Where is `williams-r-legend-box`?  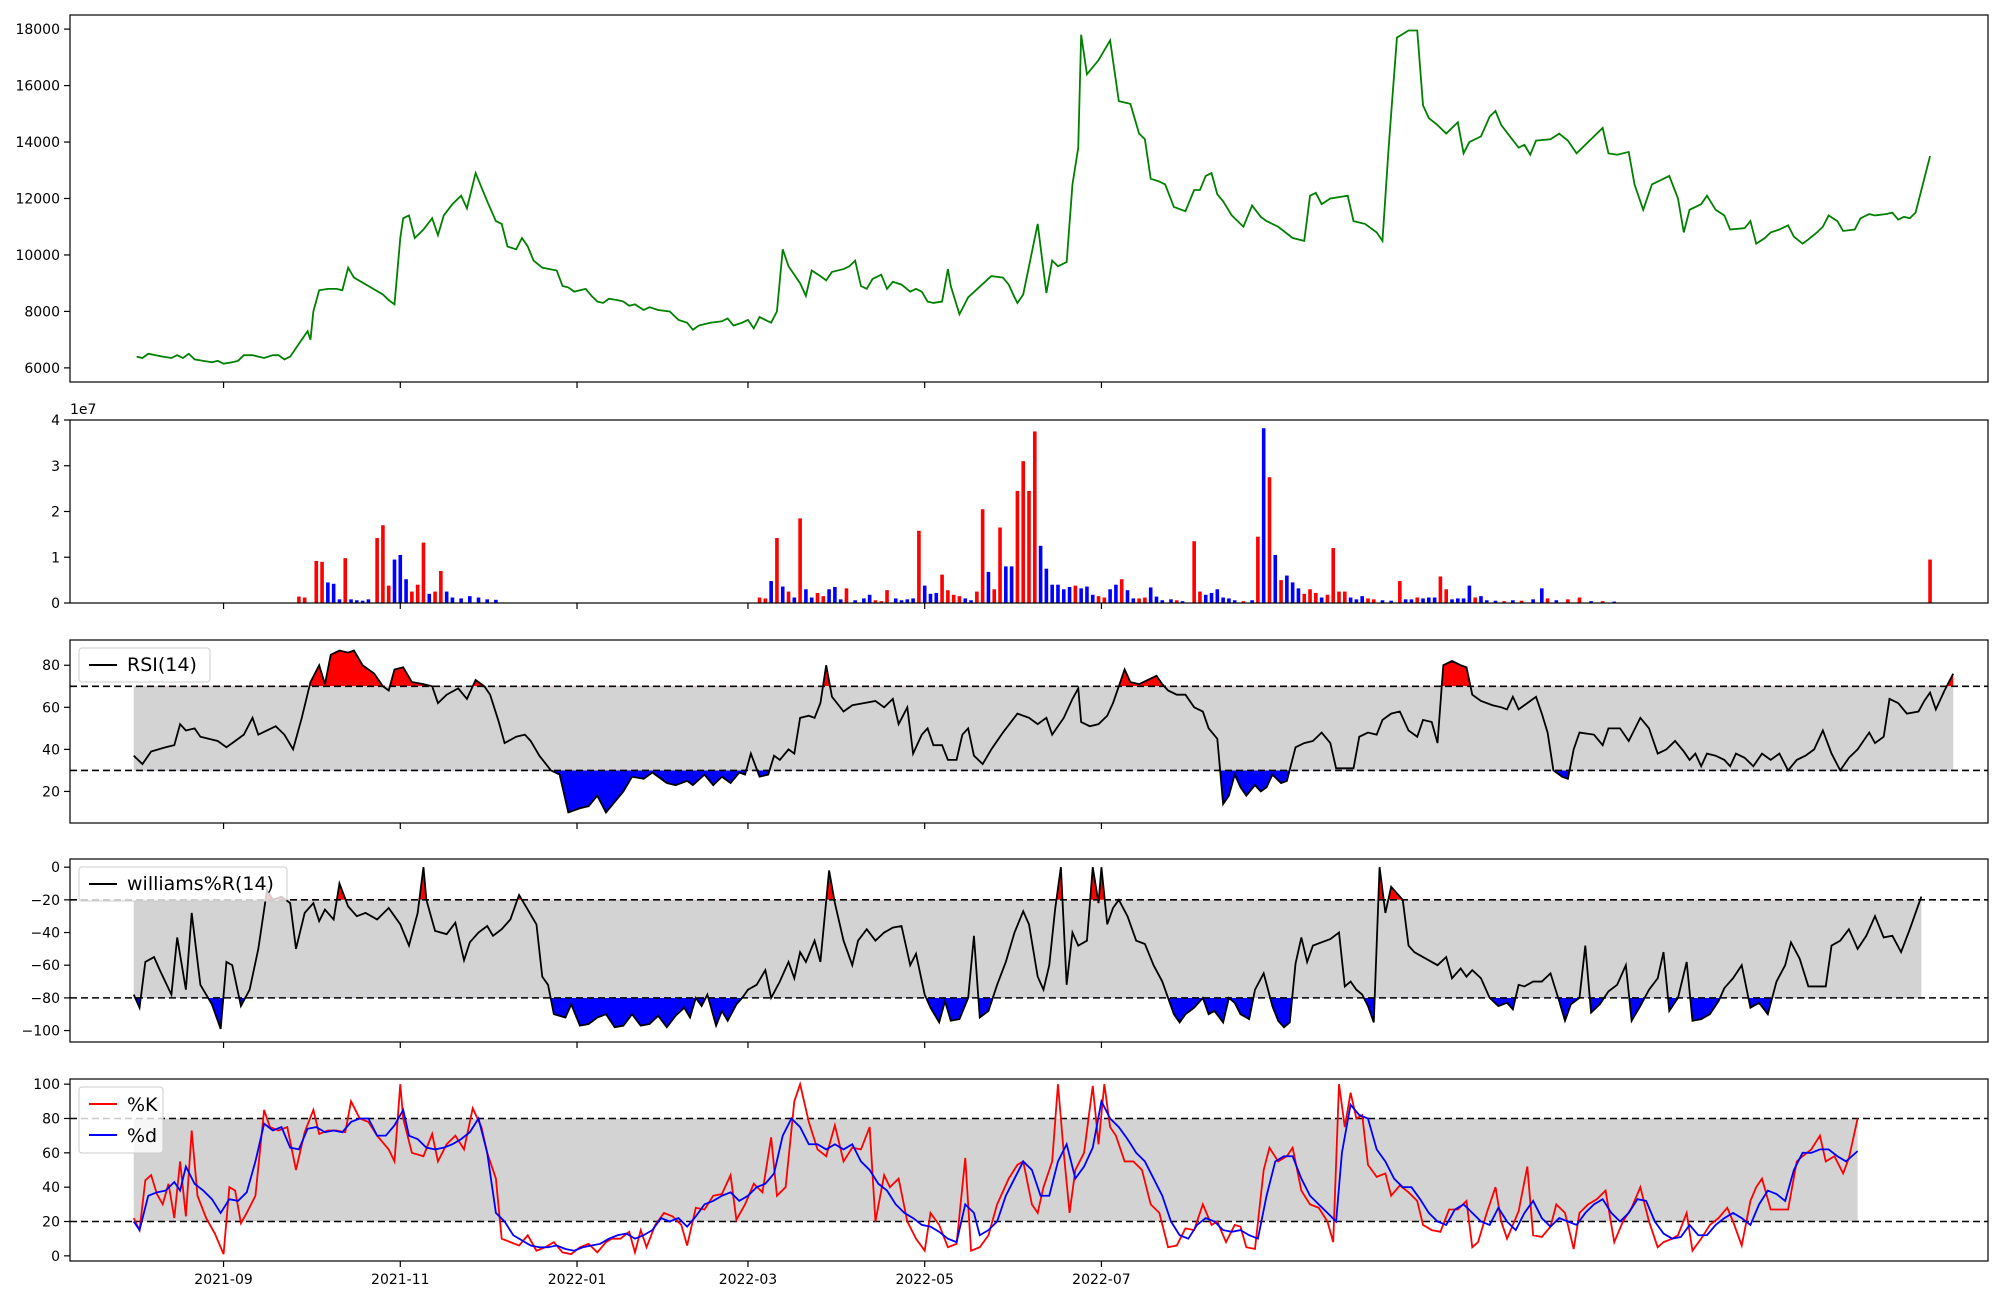
williams-r-legend-box is located at coordinates (183, 884).